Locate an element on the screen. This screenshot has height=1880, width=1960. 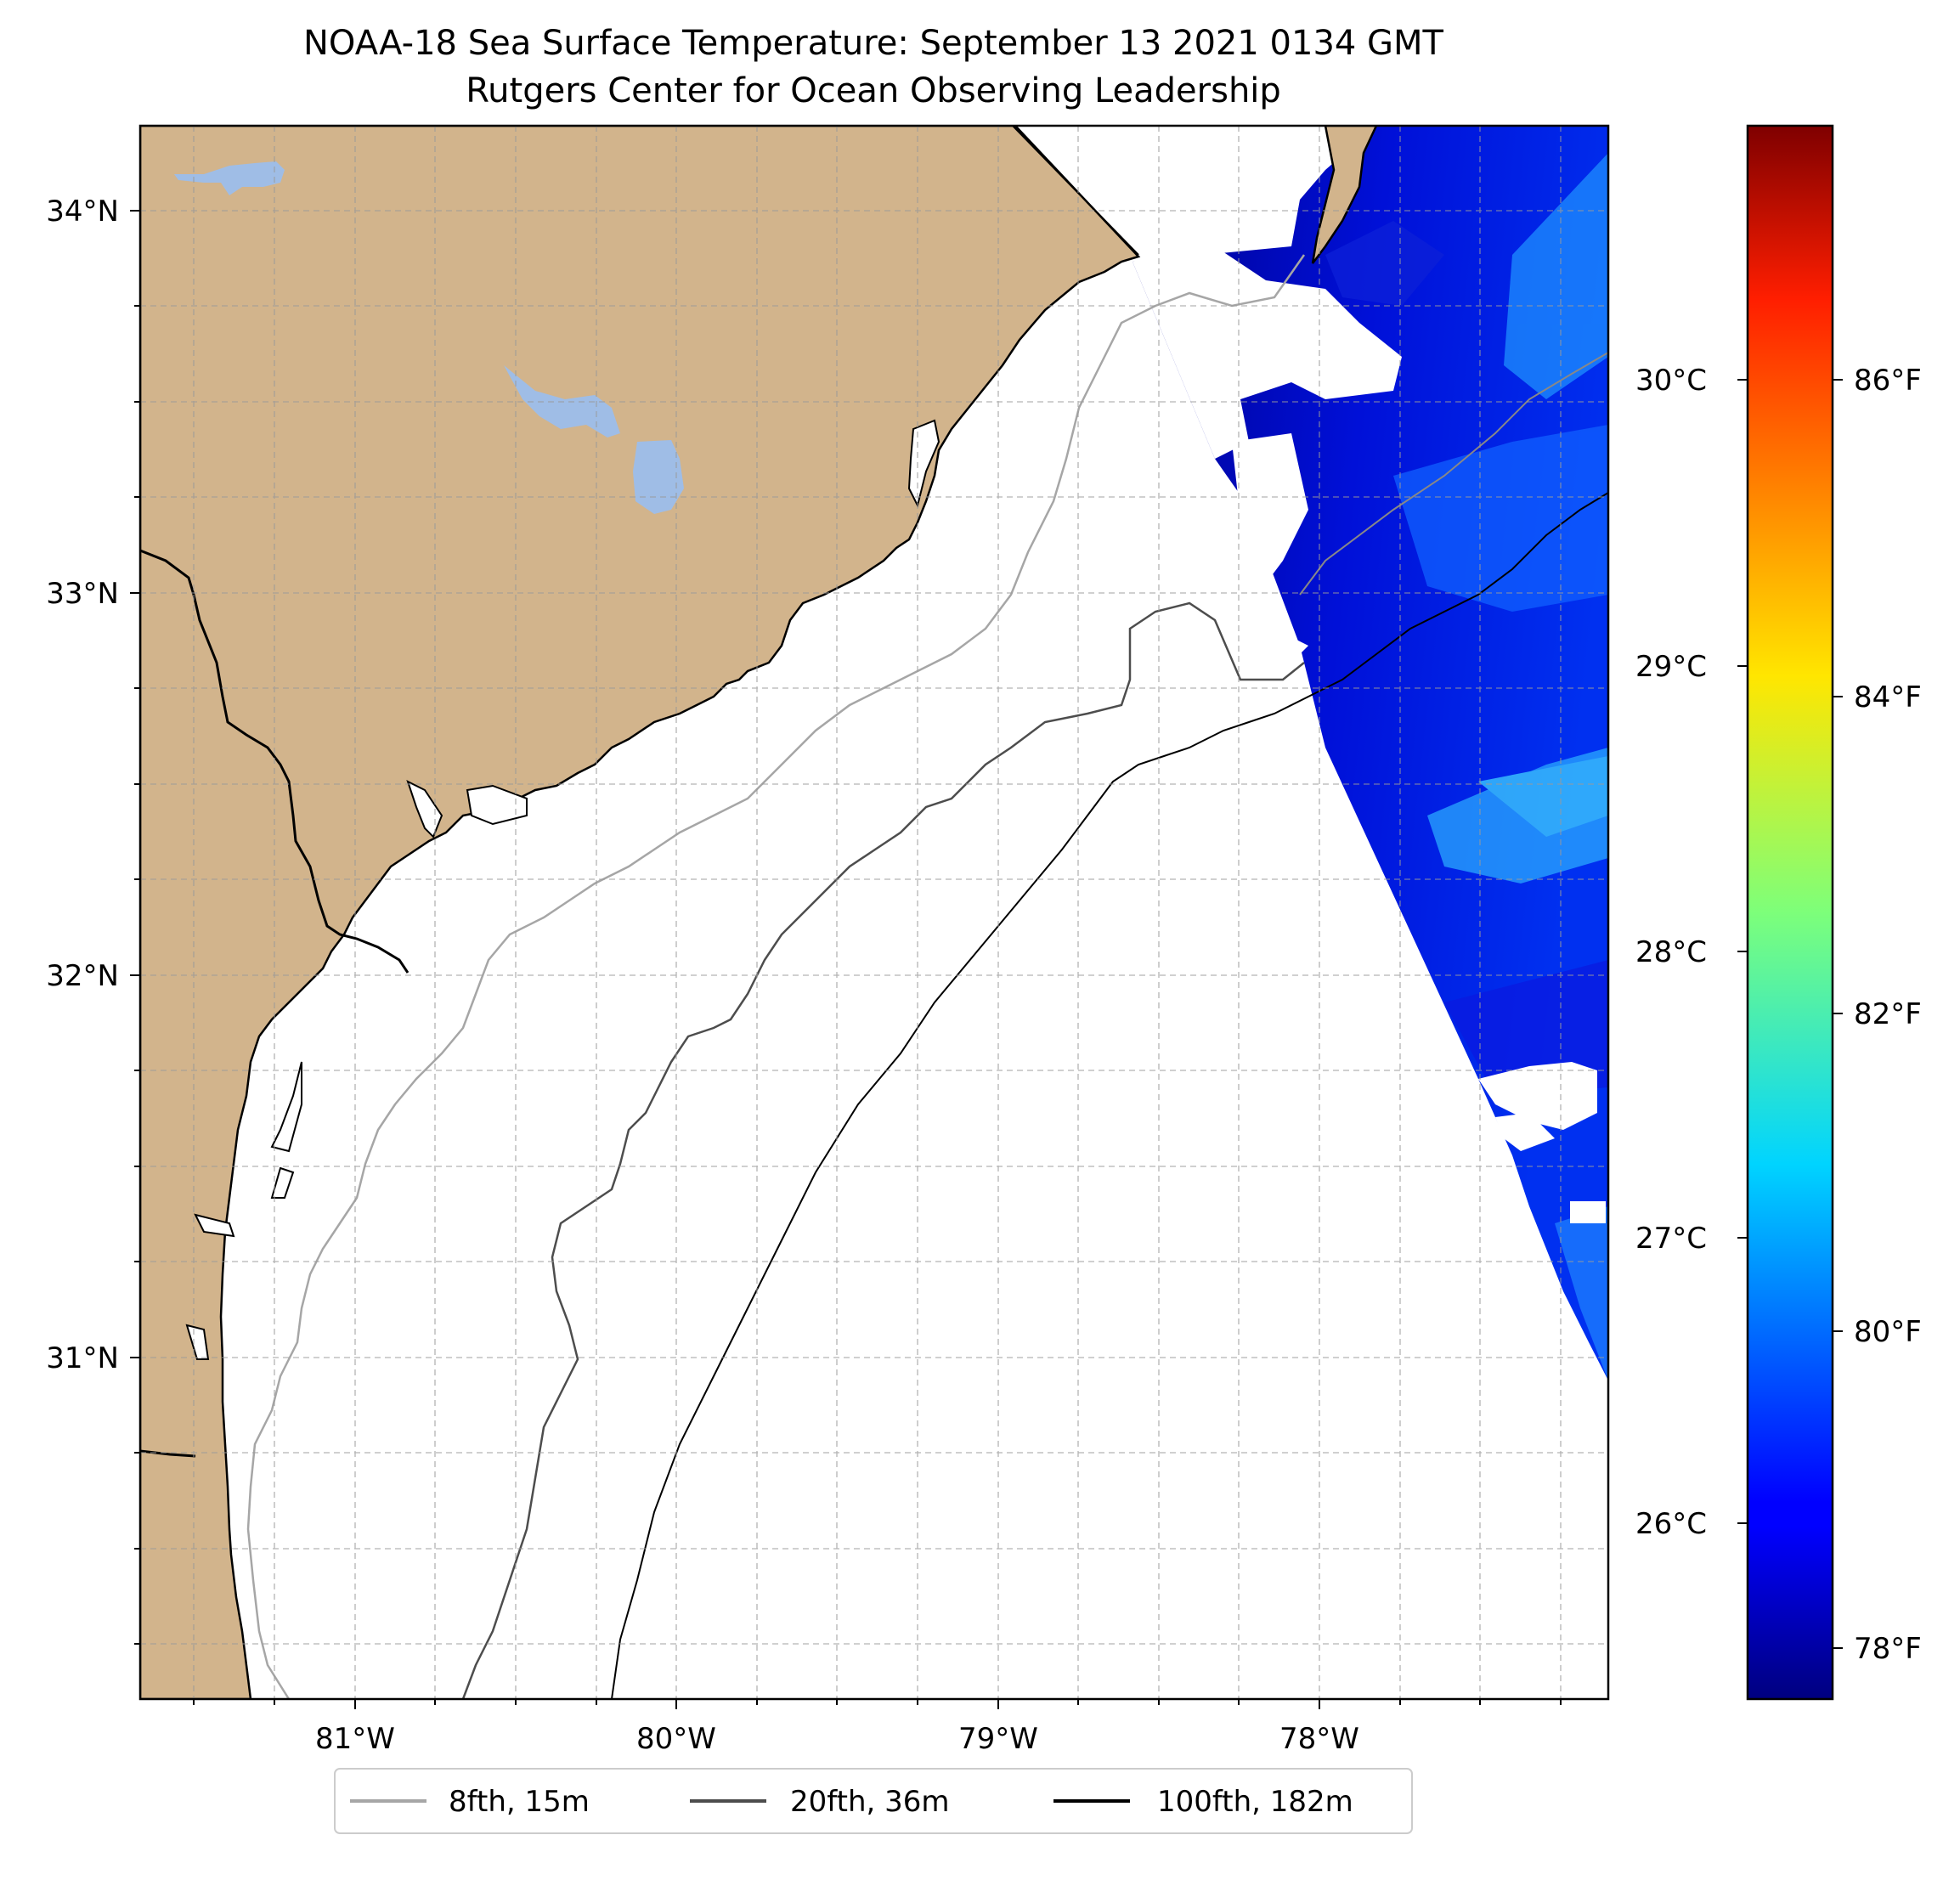
lat-label-31n: 31°N is located at coordinates (83, 1358).